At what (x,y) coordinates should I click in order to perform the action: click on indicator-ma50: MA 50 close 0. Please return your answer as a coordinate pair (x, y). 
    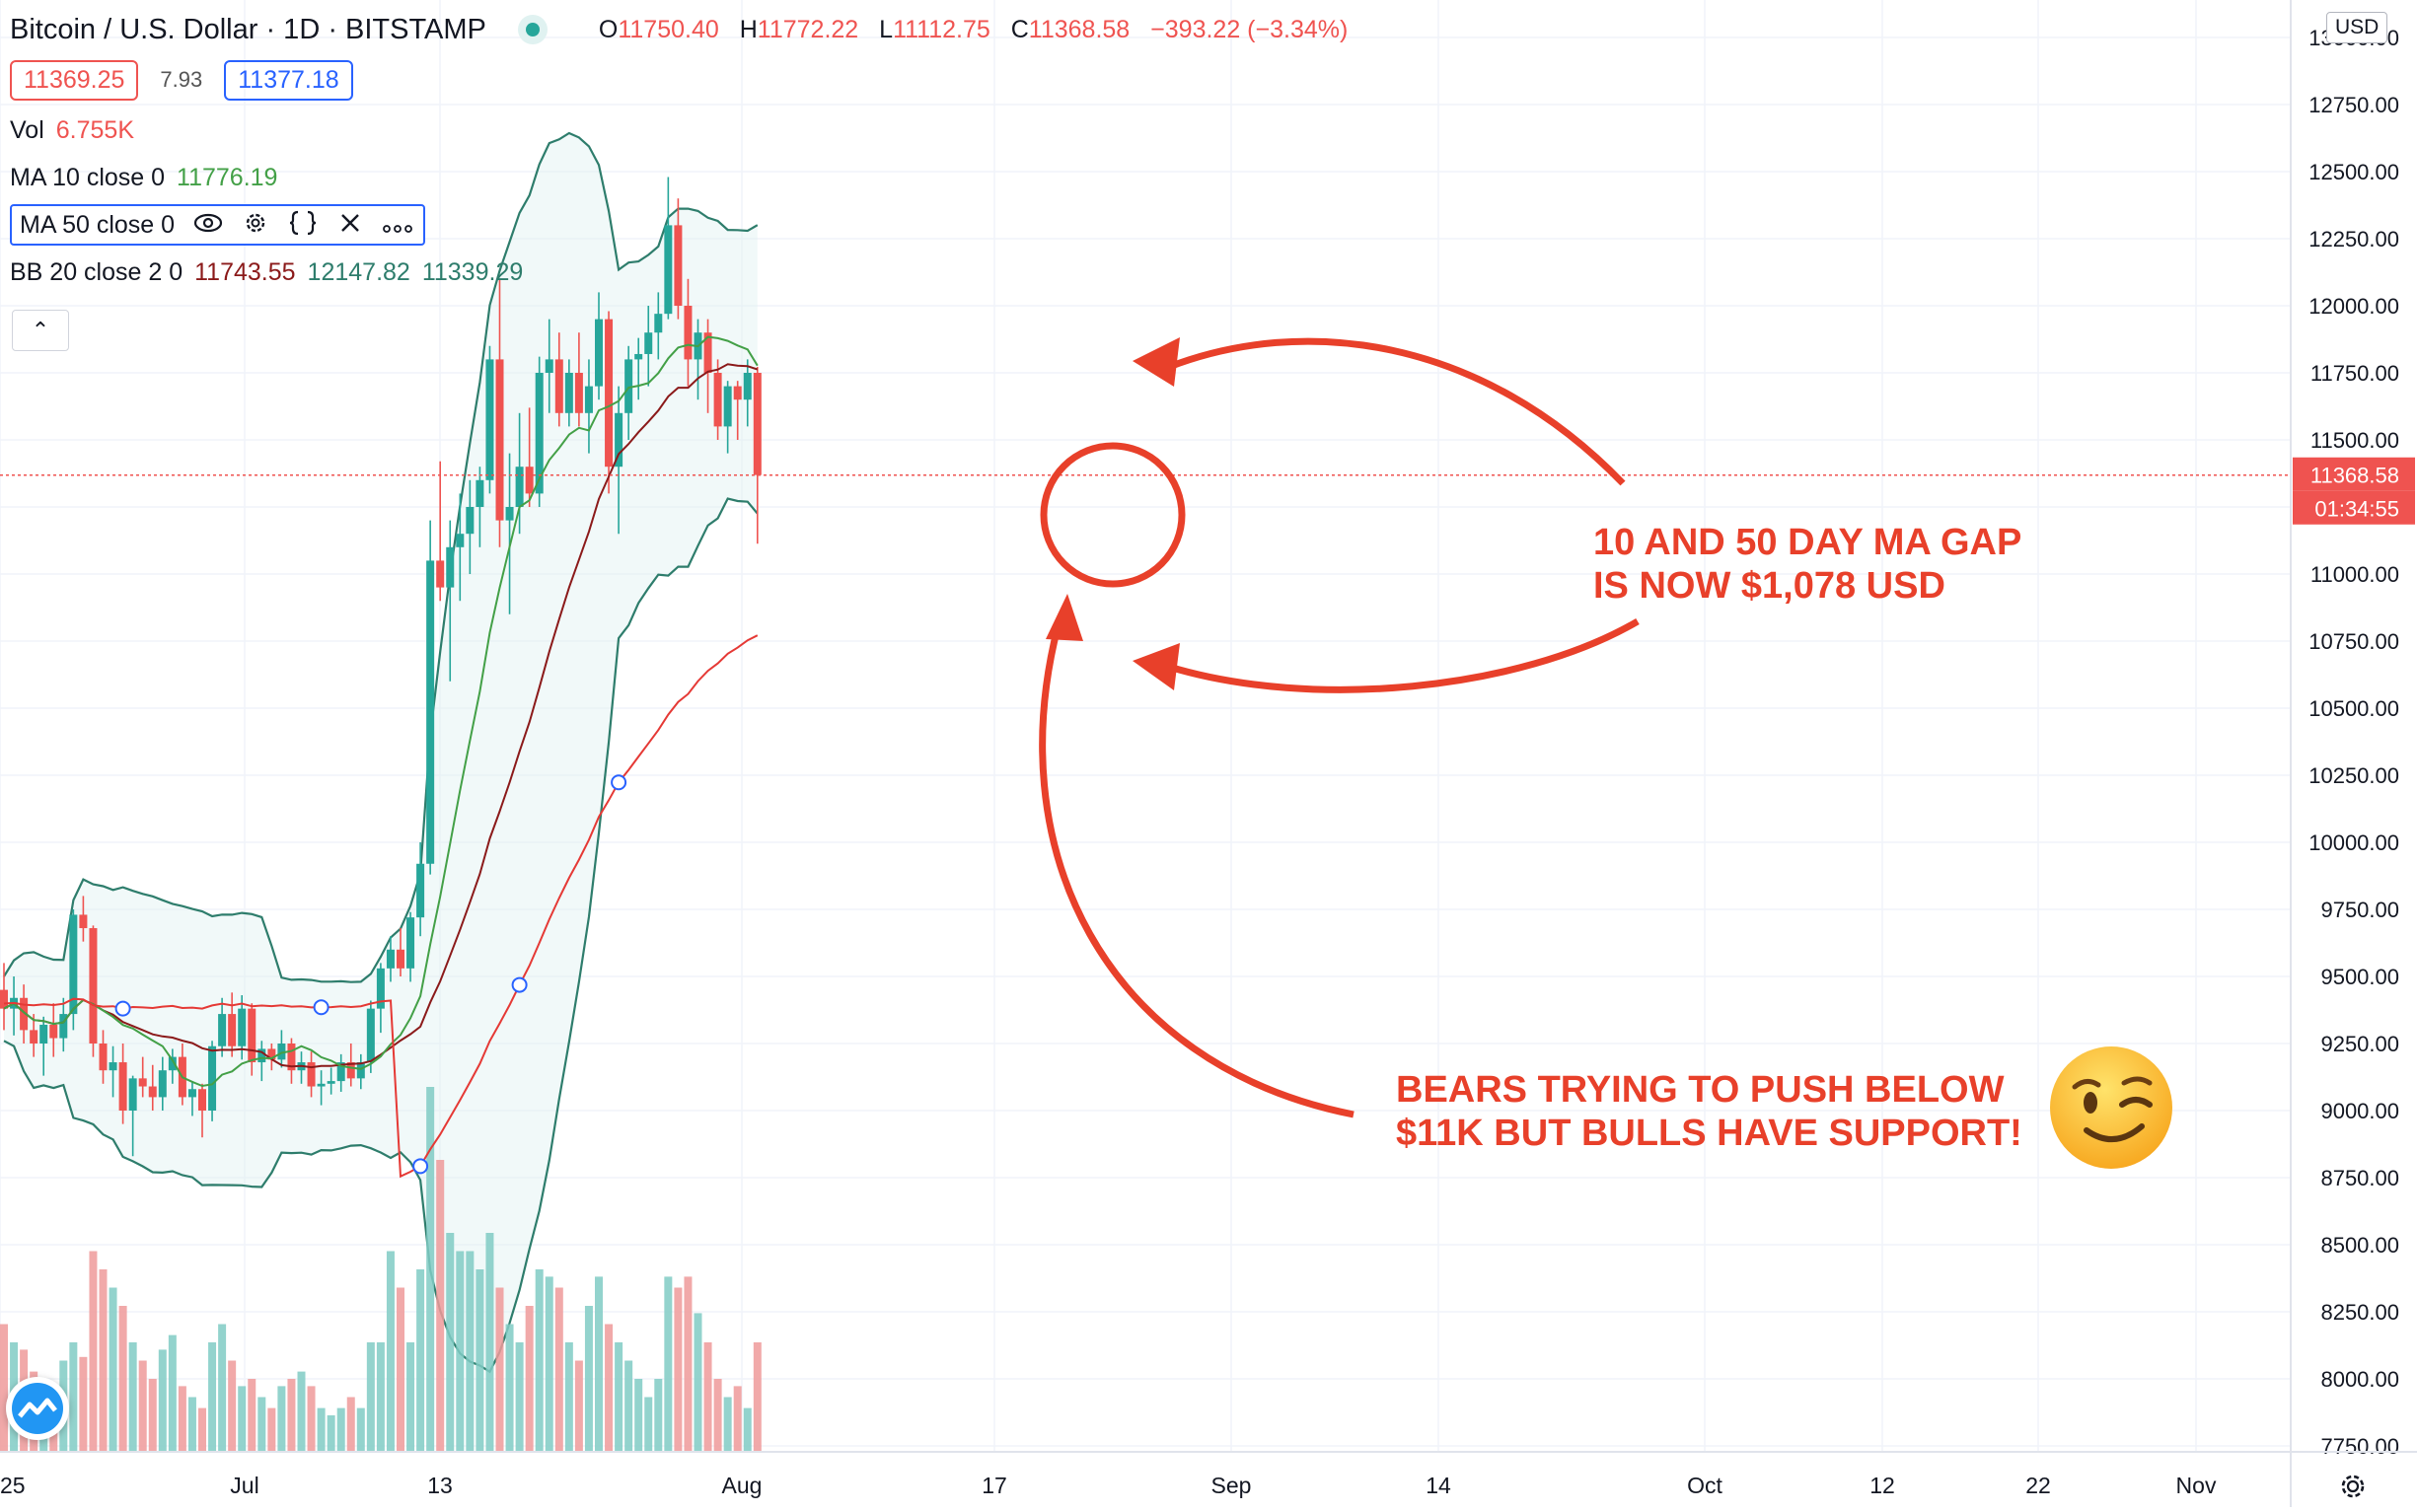
    Looking at the image, I should click on (686, 225).